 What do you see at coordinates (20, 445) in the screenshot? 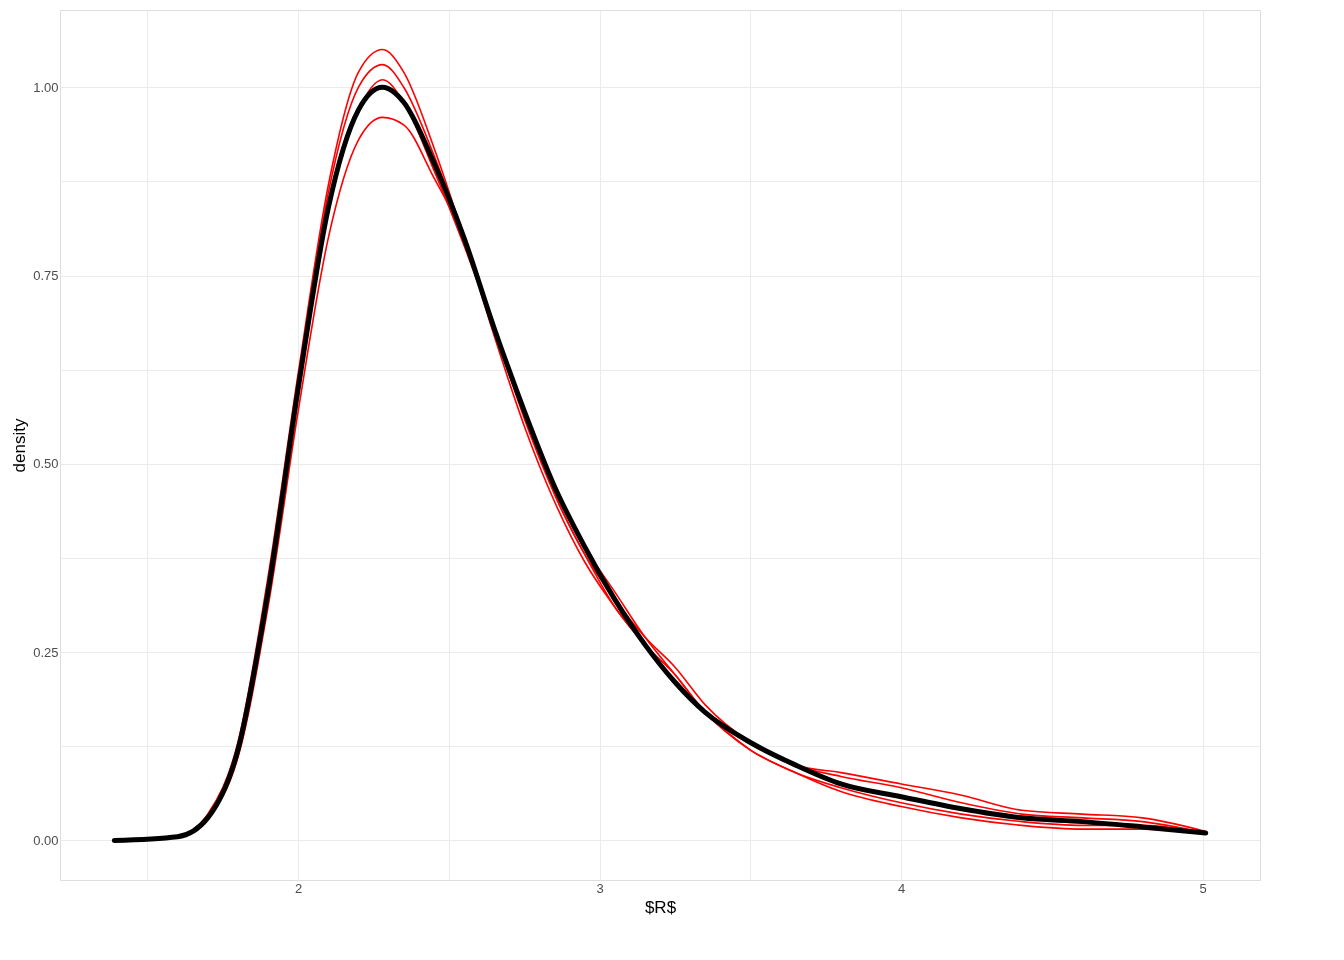
I see `y-axis-title: density` at bounding box center [20, 445].